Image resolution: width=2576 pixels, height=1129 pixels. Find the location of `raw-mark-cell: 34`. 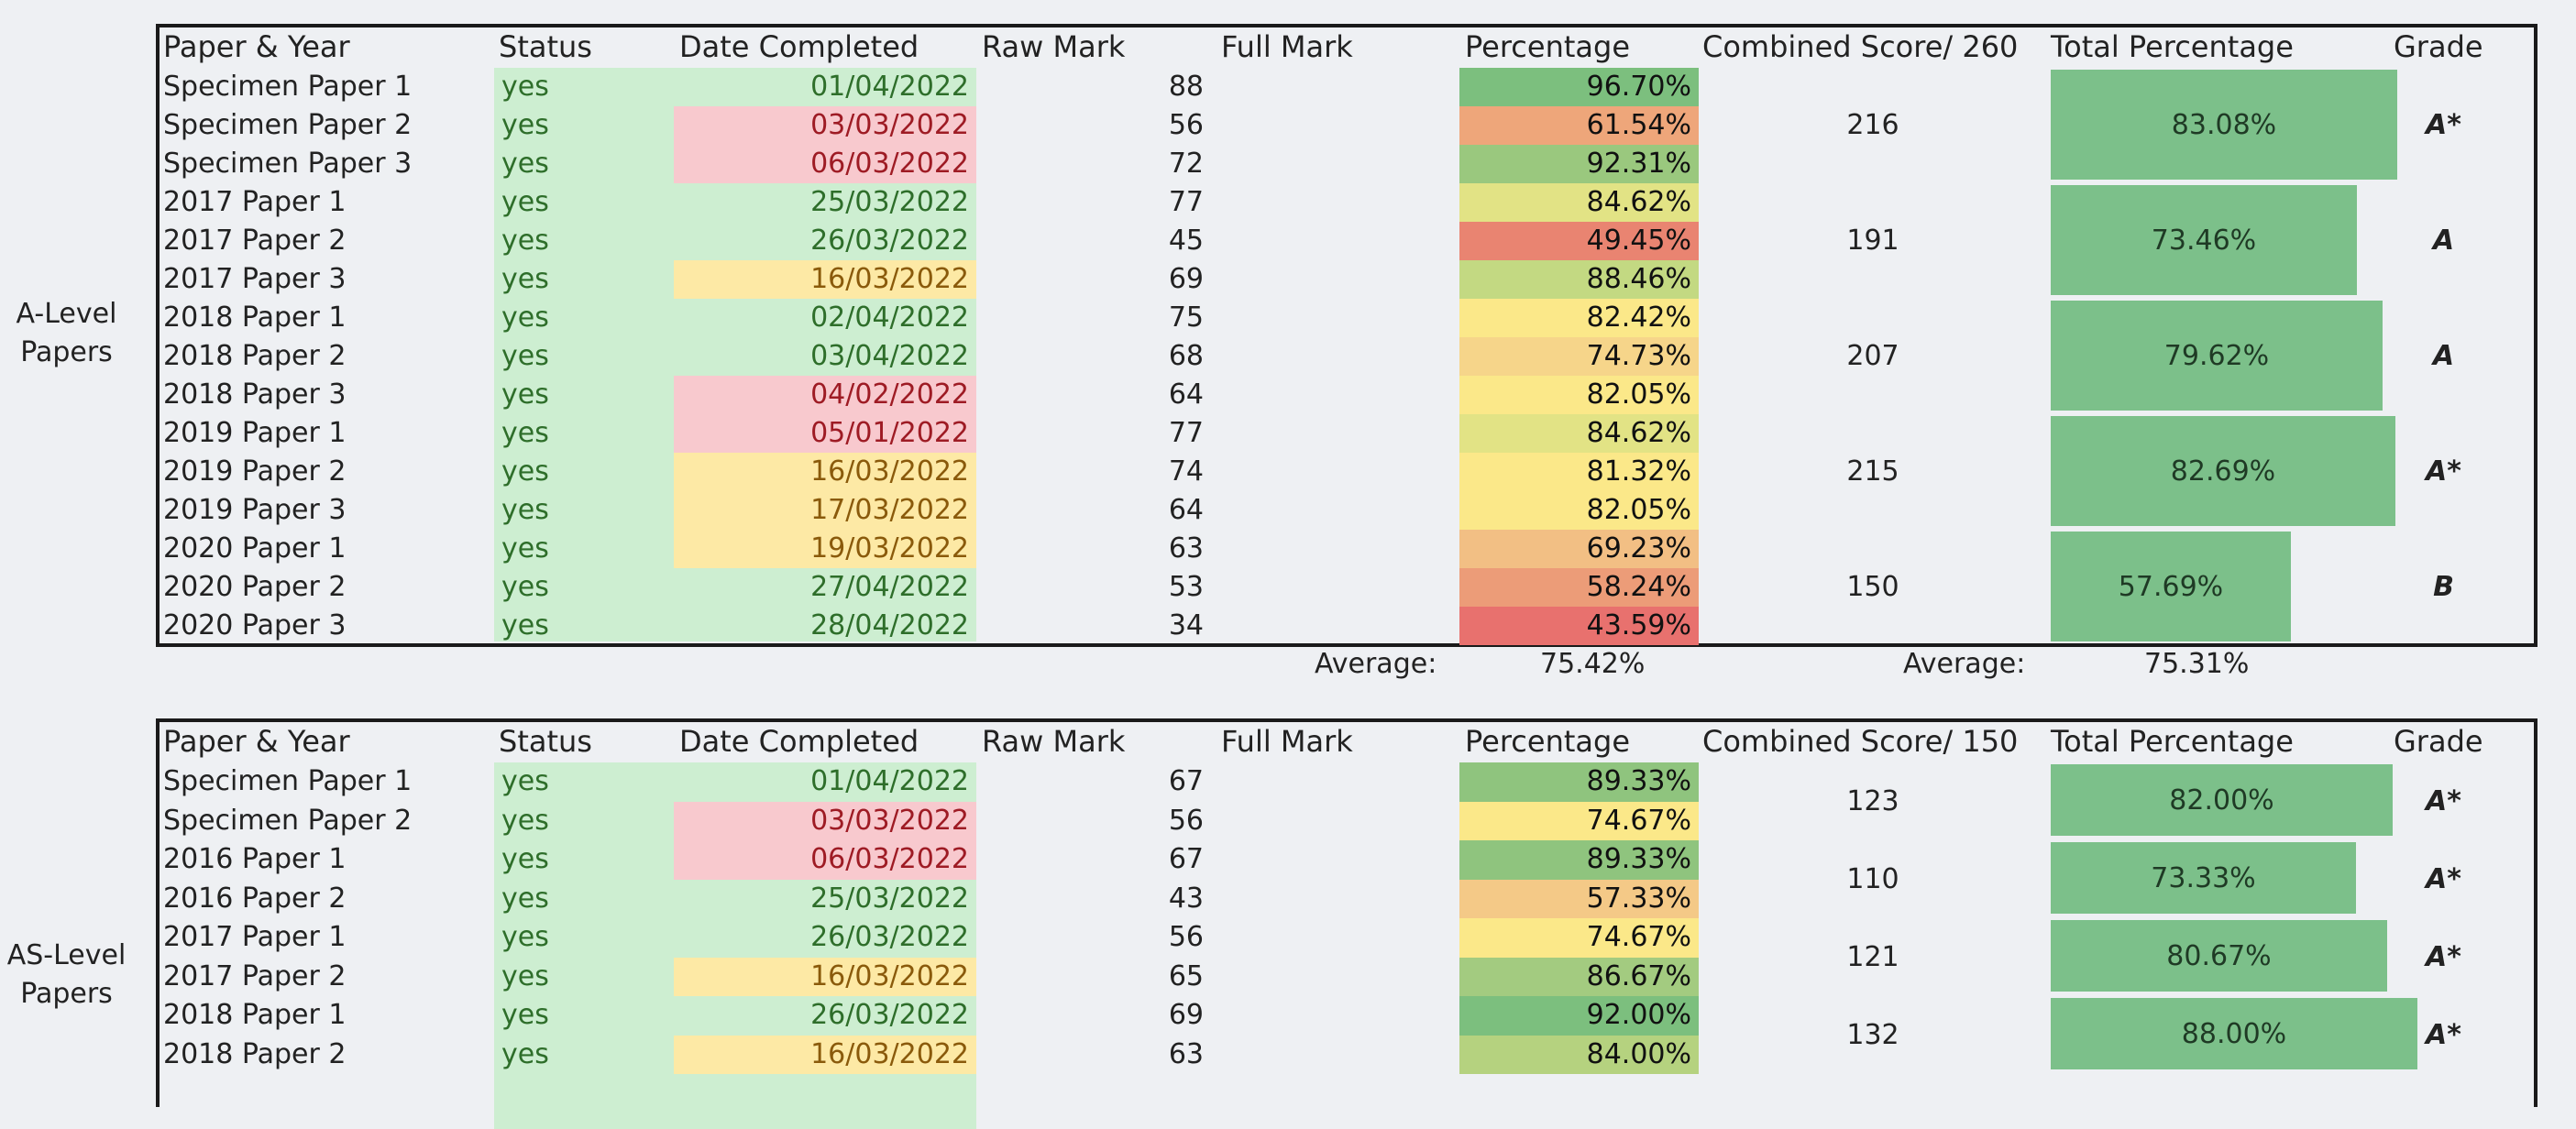

raw-mark-cell: 34 is located at coordinates (1186, 625).